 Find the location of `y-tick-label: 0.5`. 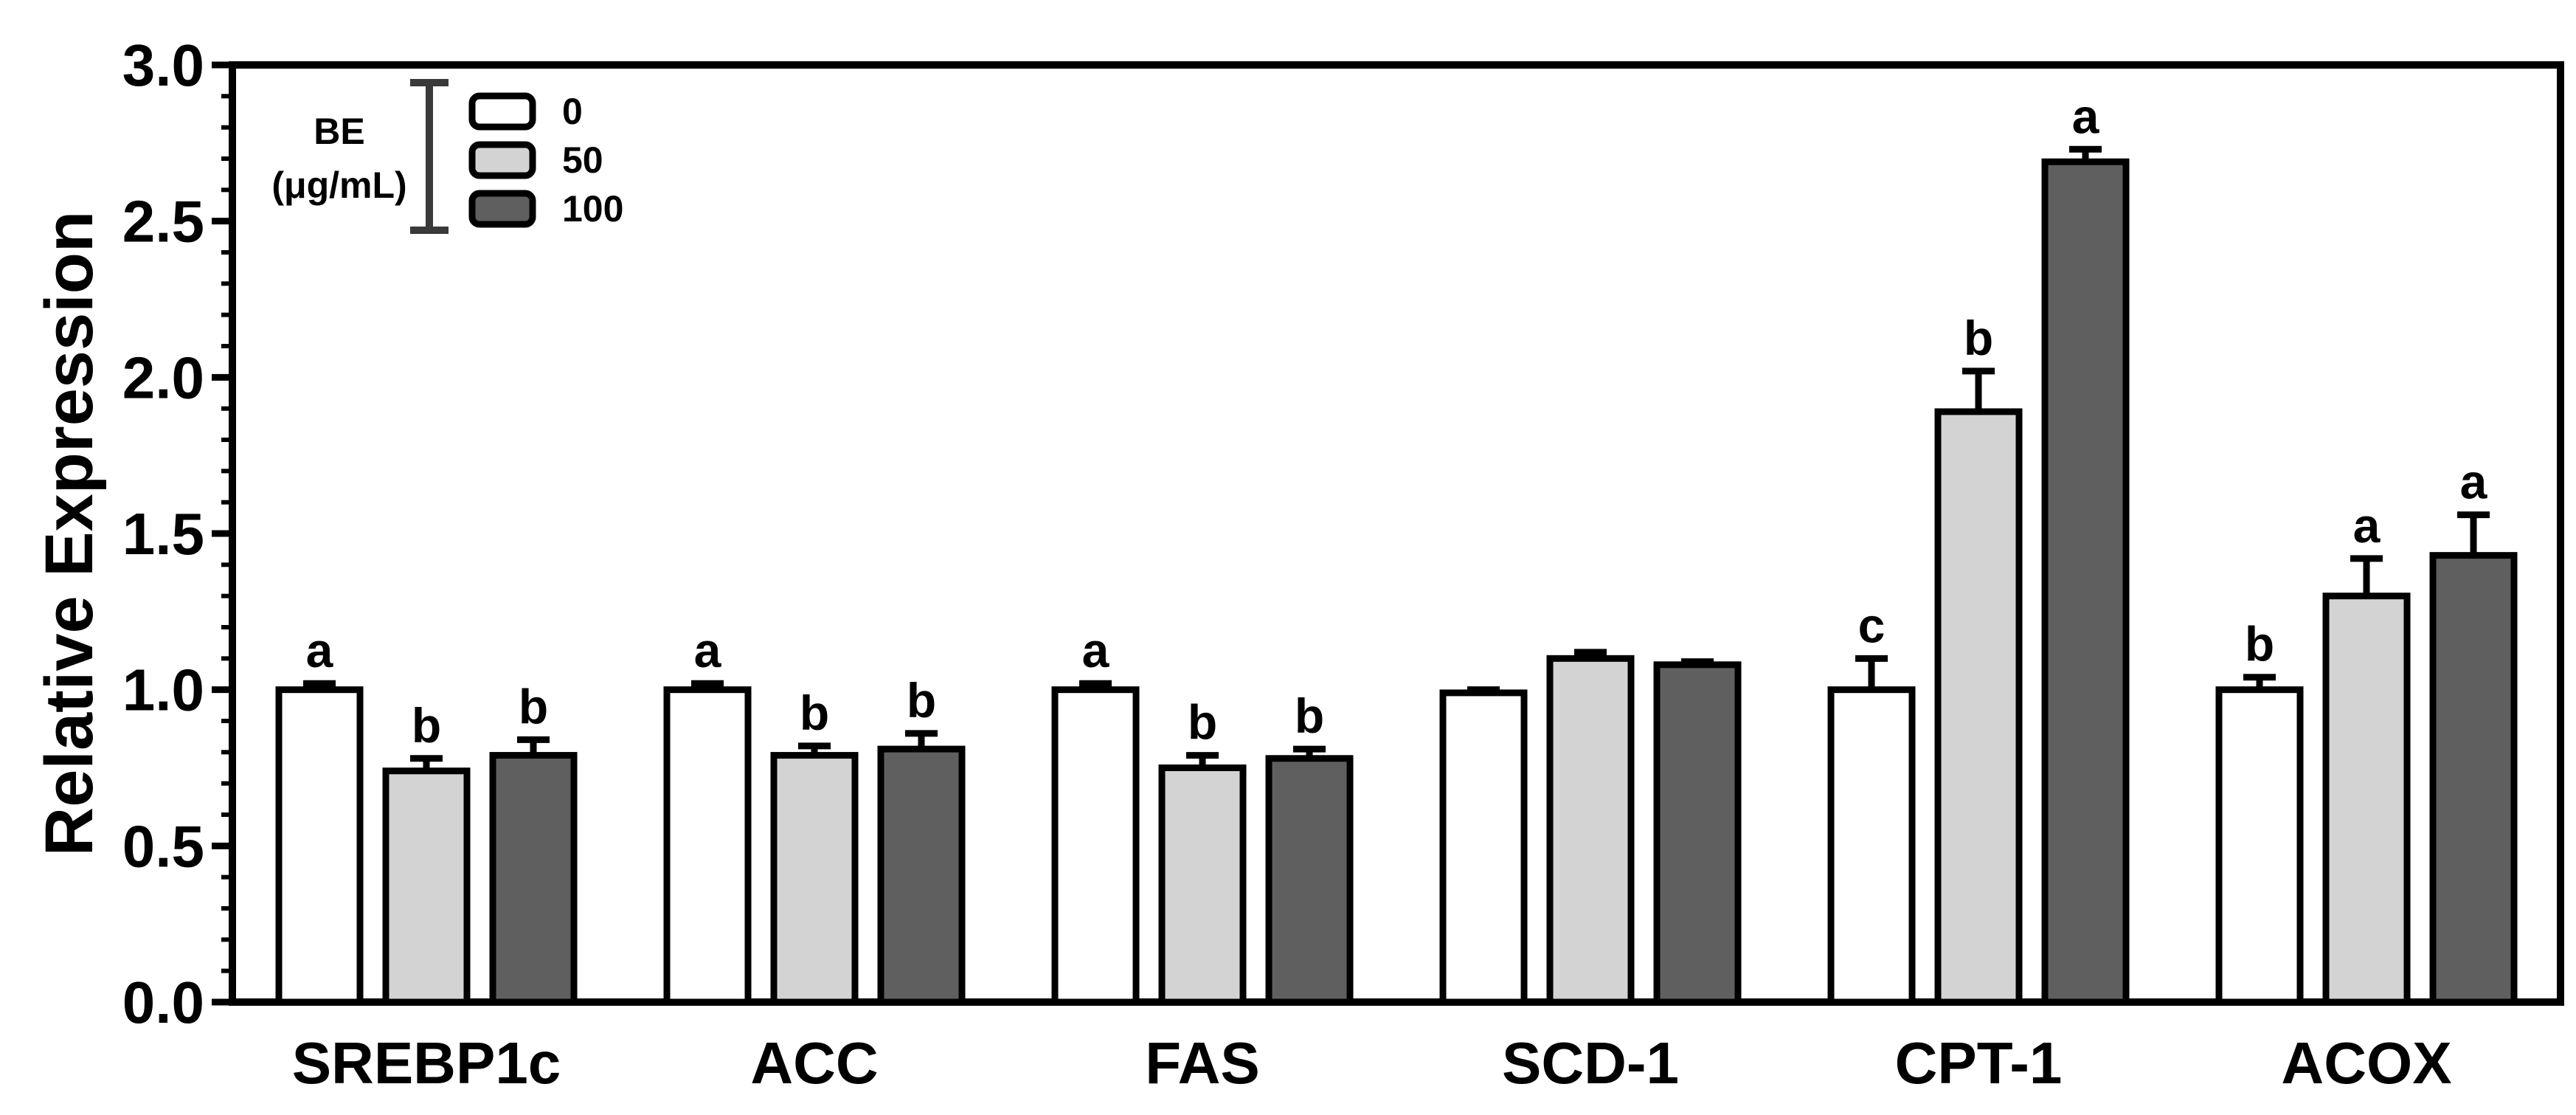

y-tick-label: 0.5 is located at coordinates (163, 846).